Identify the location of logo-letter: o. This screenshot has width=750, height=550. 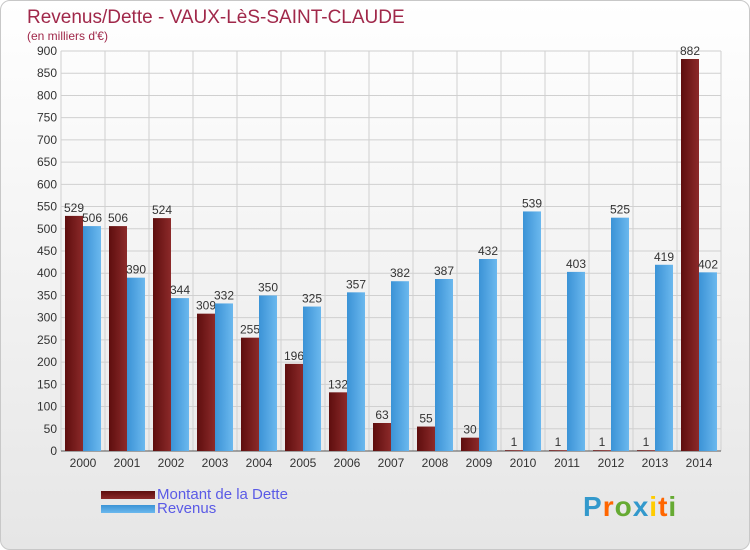
(623, 506).